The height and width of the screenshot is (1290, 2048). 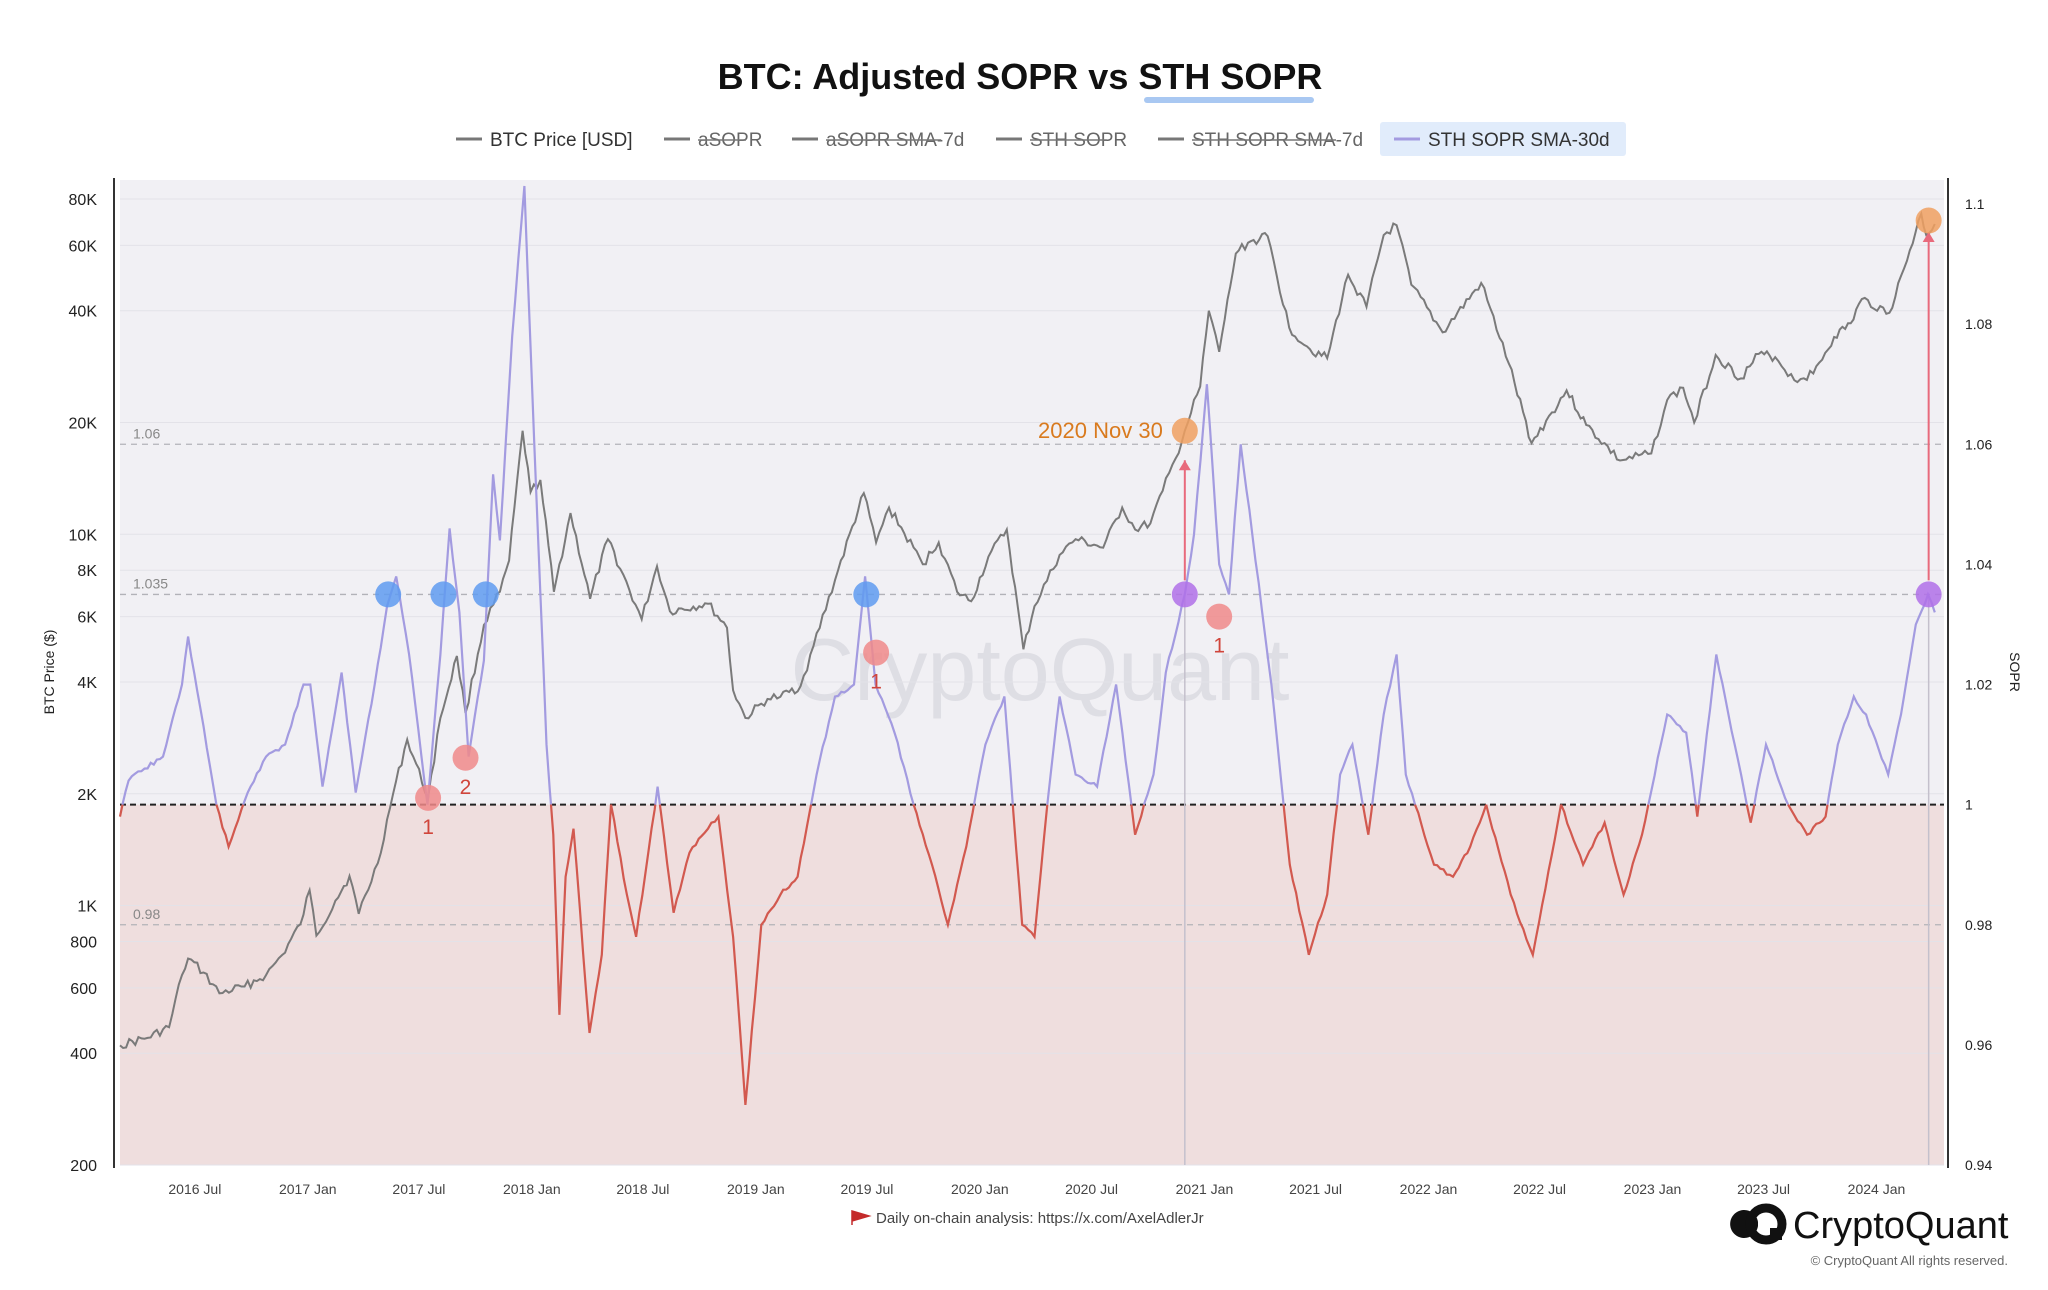 What do you see at coordinates (83, 200) in the screenshot?
I see `left-tick-label: 80K` at bounding box center [83, 200].